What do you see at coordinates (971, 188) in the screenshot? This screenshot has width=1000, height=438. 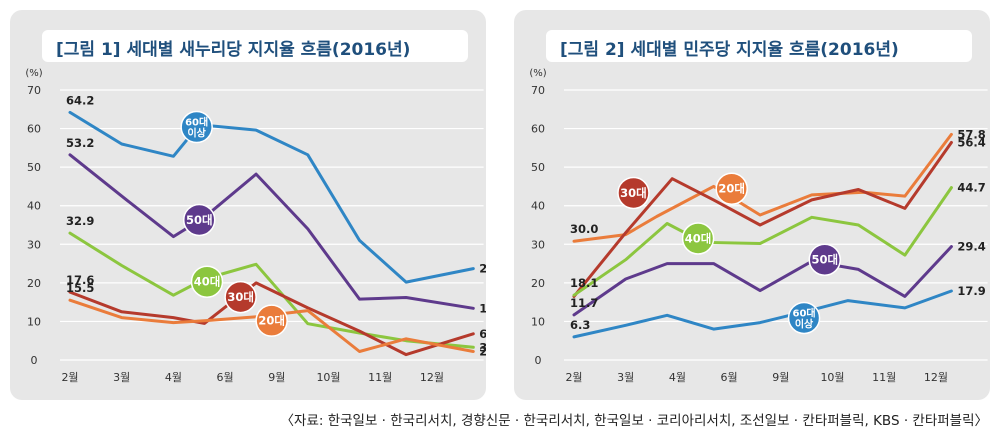 I see `data-label-end: 44.7` at bounding box center [971, 188].